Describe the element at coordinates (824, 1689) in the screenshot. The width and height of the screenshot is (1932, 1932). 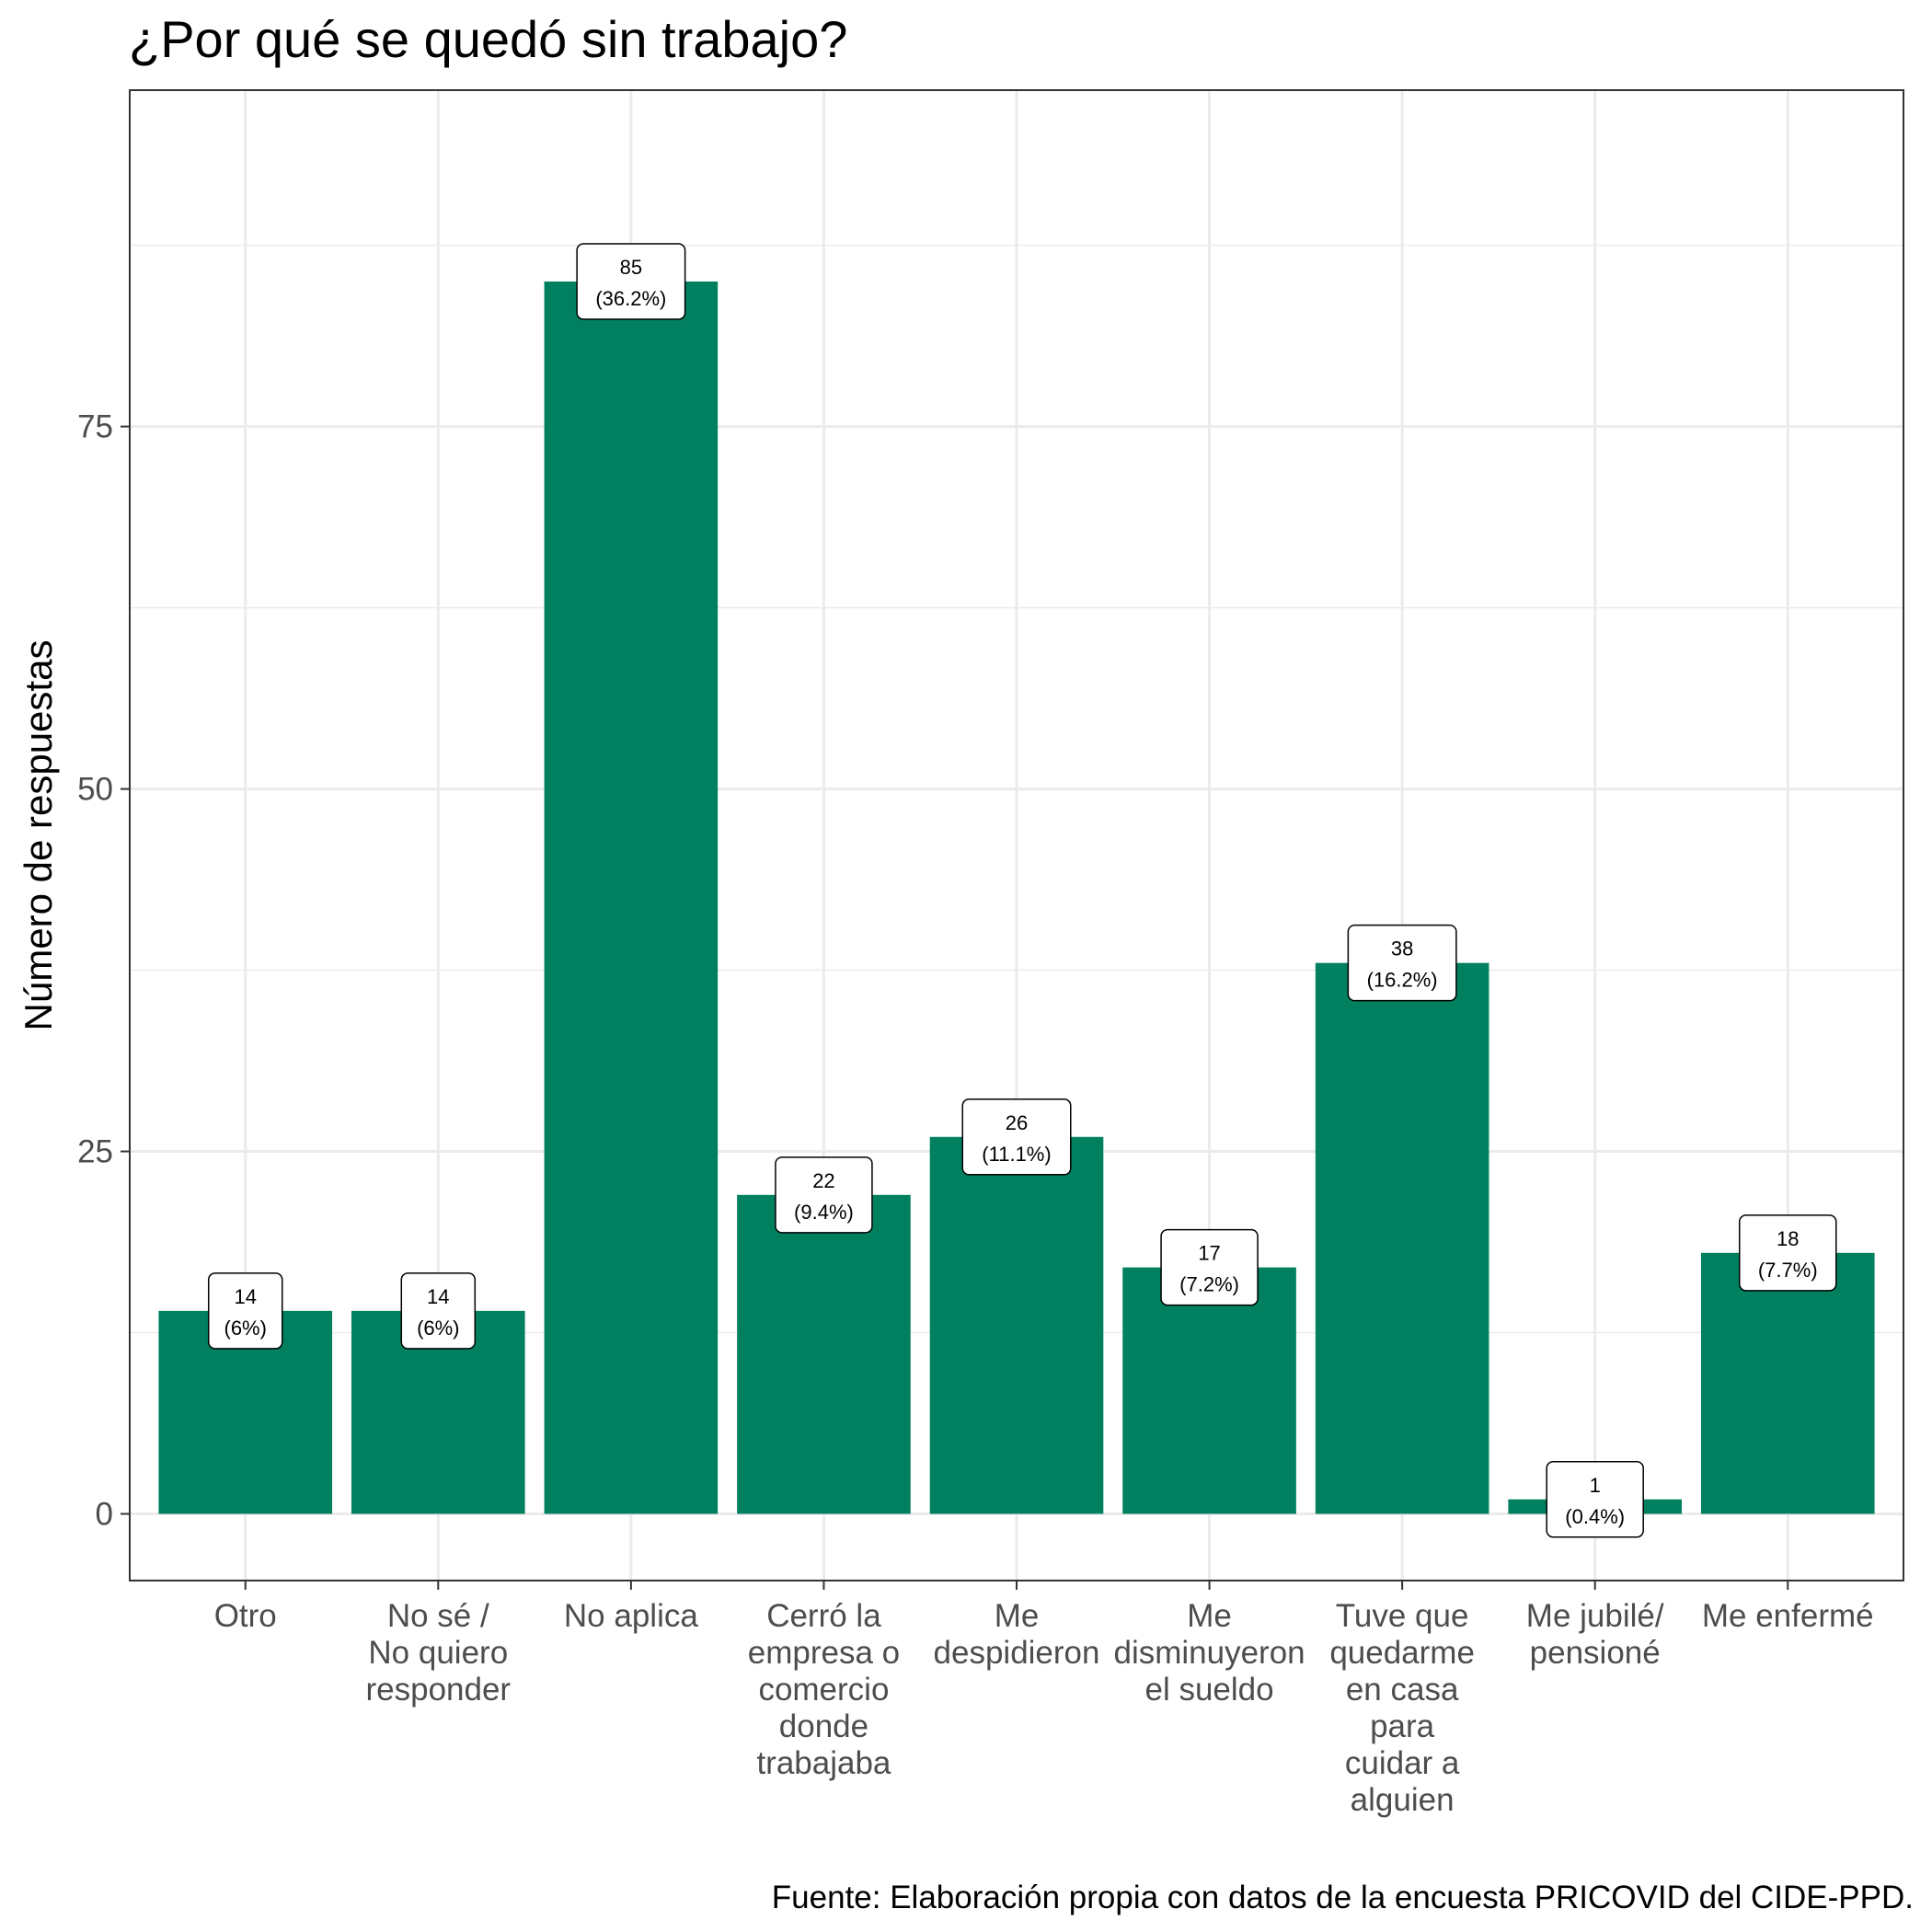
I see `x-tick-label: Cerró la empresa o comercio donde trabajaba` at that location.